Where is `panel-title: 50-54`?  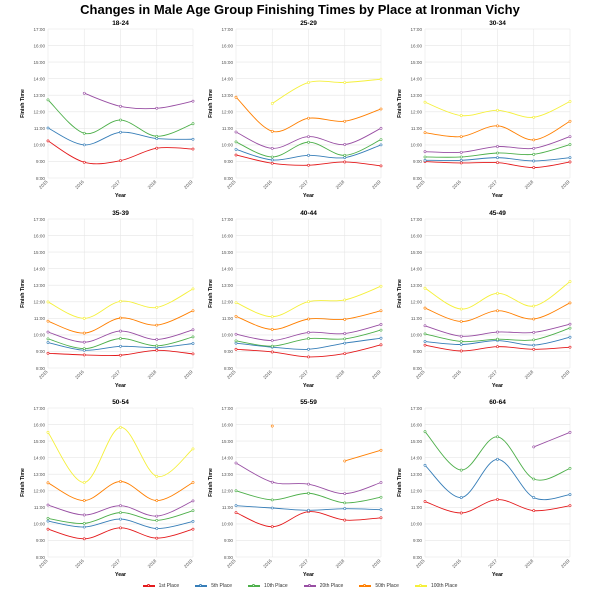 panel-title: 50-54 is located at coordinates (120, 402).